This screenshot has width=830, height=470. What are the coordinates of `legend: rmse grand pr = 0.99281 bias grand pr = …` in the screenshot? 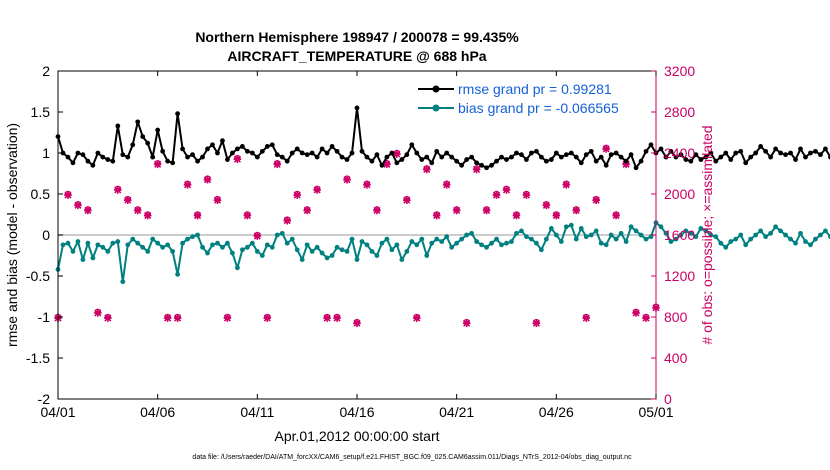 It's located at (518, 98).